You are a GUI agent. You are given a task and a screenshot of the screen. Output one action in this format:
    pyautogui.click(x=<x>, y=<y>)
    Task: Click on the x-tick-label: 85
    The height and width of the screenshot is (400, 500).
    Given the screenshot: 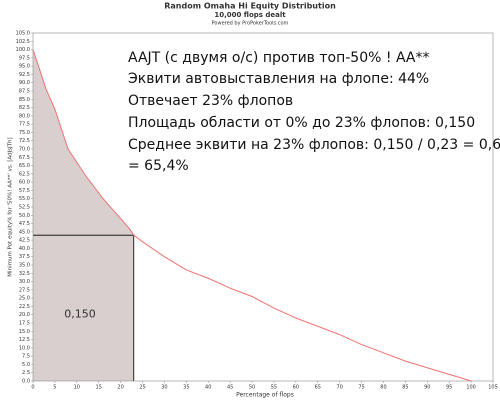 What is the action you would take?
    pyautogui.click(x=405, y=388)
    